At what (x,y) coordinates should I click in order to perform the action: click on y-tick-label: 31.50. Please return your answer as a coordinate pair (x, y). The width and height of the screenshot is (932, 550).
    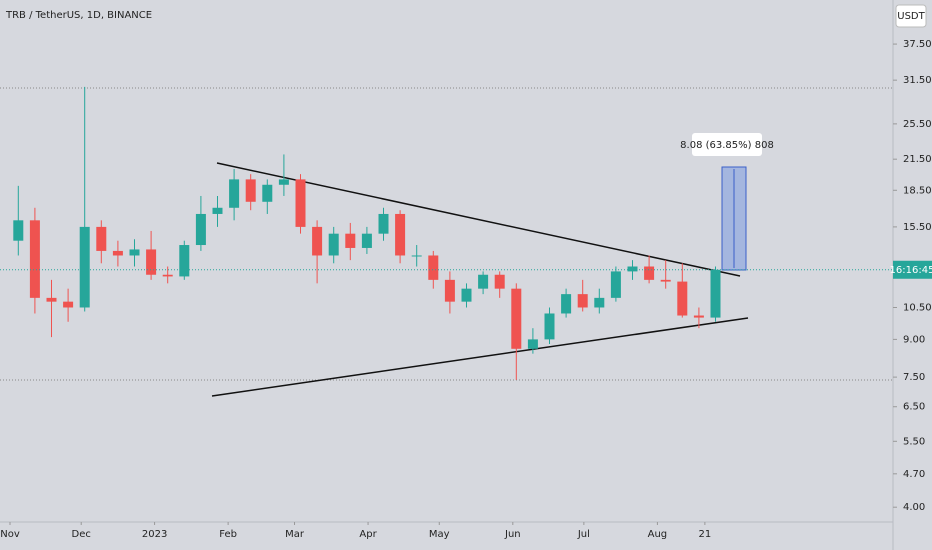
    Looking at the image, I should click on (917, 80).